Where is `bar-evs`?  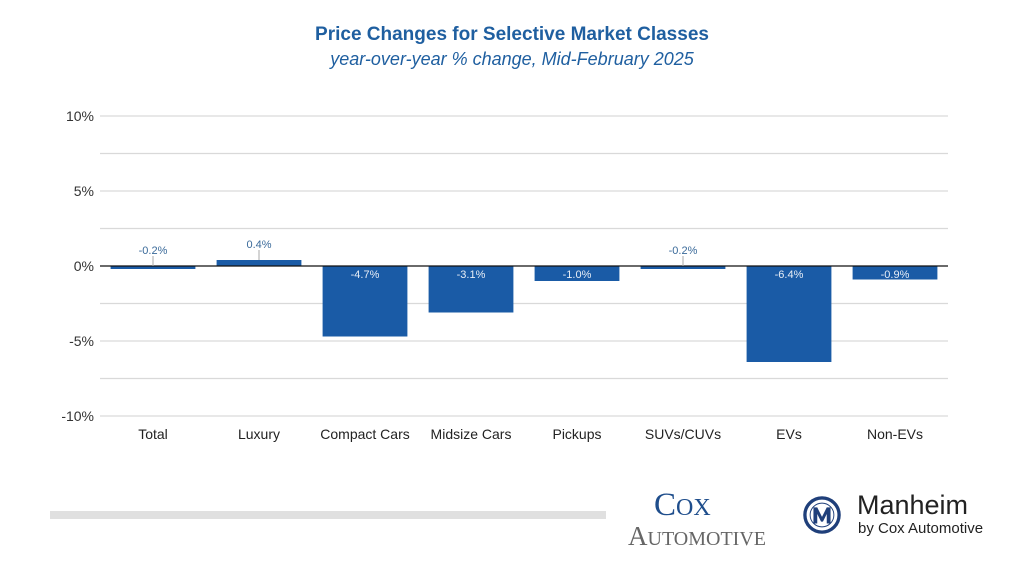 bar-evs is located at coordinates (789, 314).